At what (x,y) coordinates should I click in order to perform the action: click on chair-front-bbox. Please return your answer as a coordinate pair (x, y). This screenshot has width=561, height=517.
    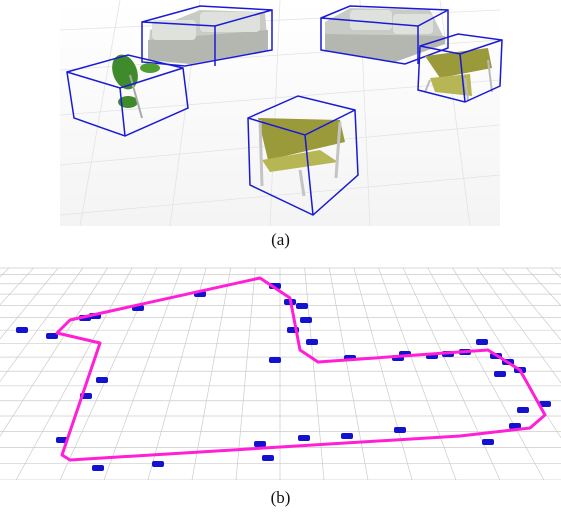
    Looking at the image, I should click on (303, 155).